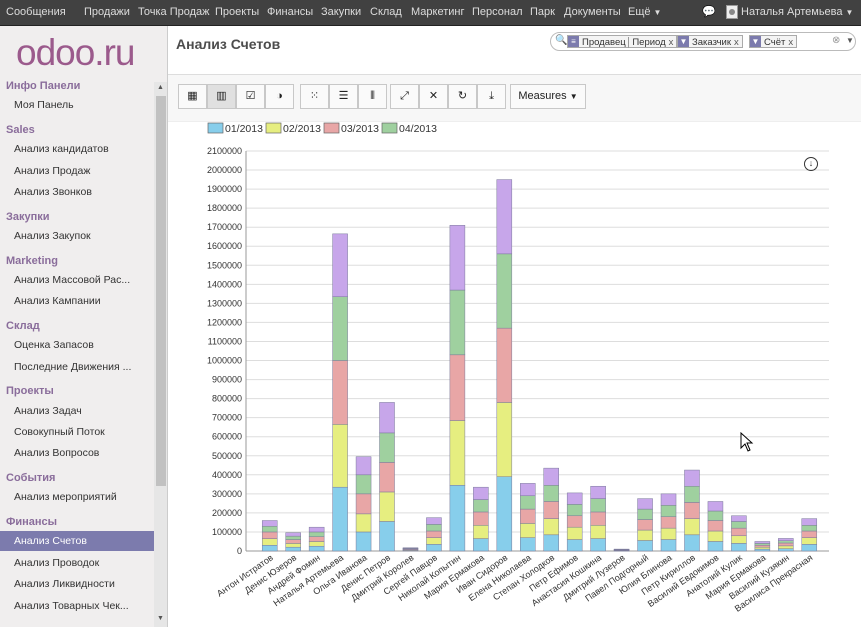  What do you see at coordinates (161, 291) in the screenshot?
I see `sidebar-scroll-thumb` at bounding box center [161, 291].